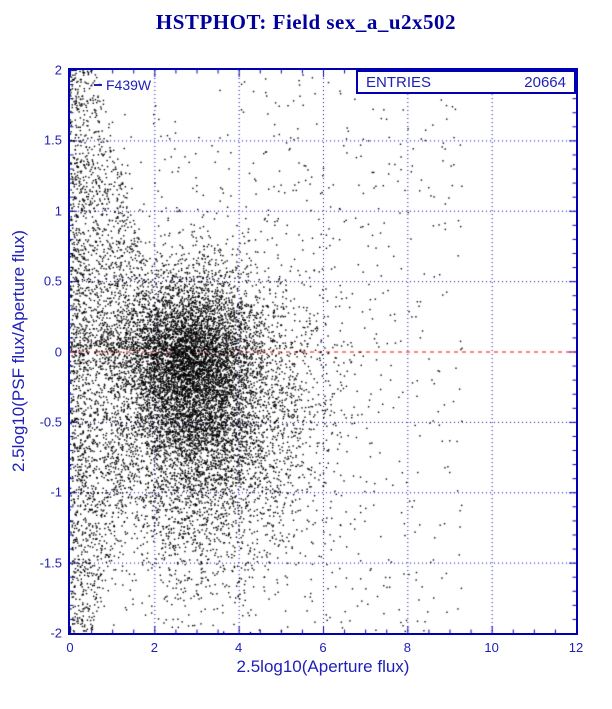 Image resolution: width=612 pixels, height=709 pixels. Describe the element at coordinates (56, 492) in the screenshot. I see `y-tick-label: -1` at that location.